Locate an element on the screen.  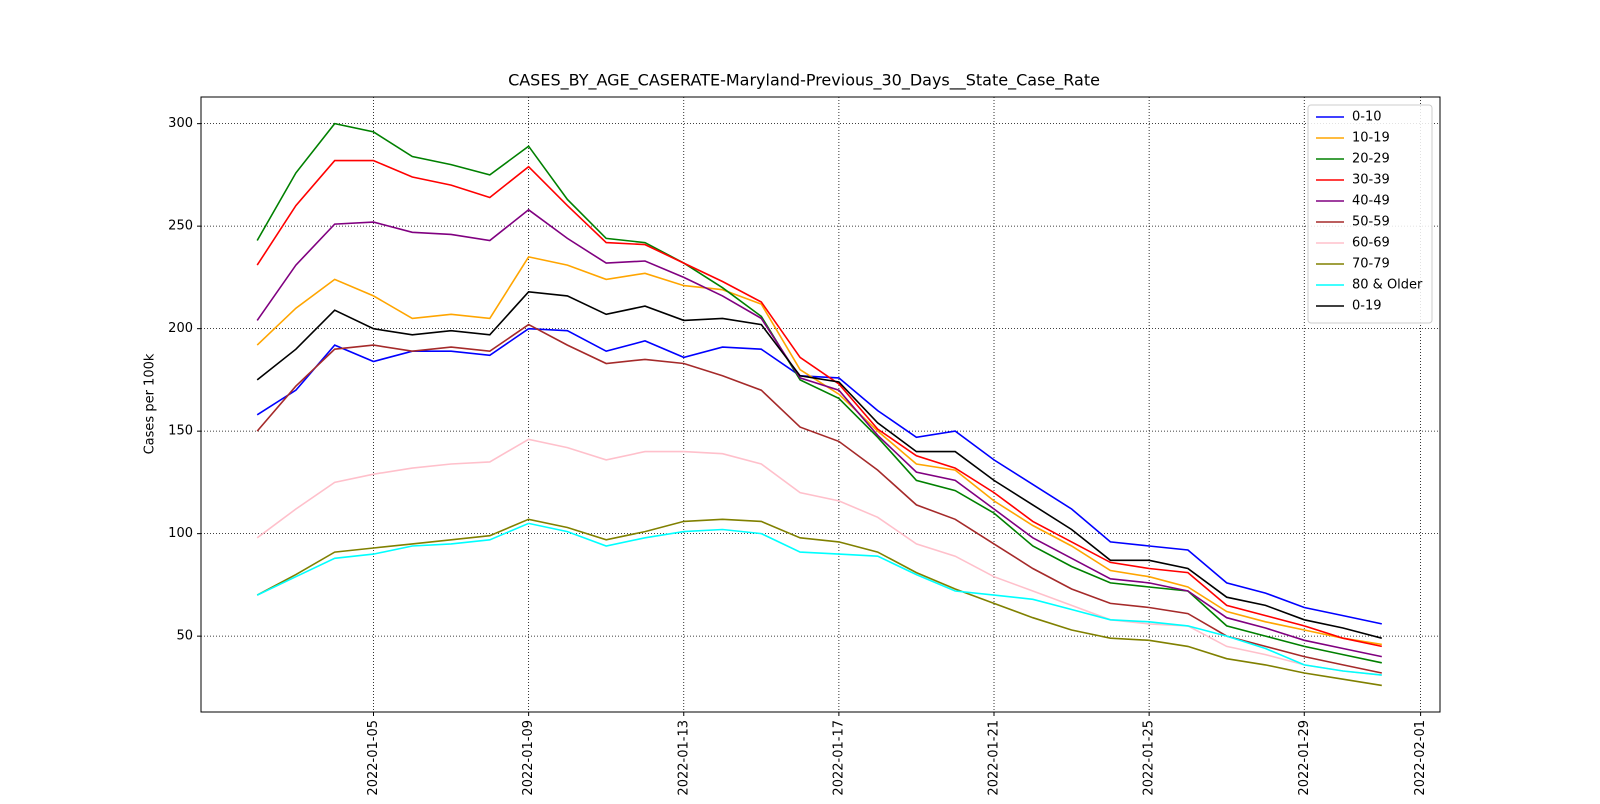
y-tick-label: 250 is located at coordinates (180, 226).